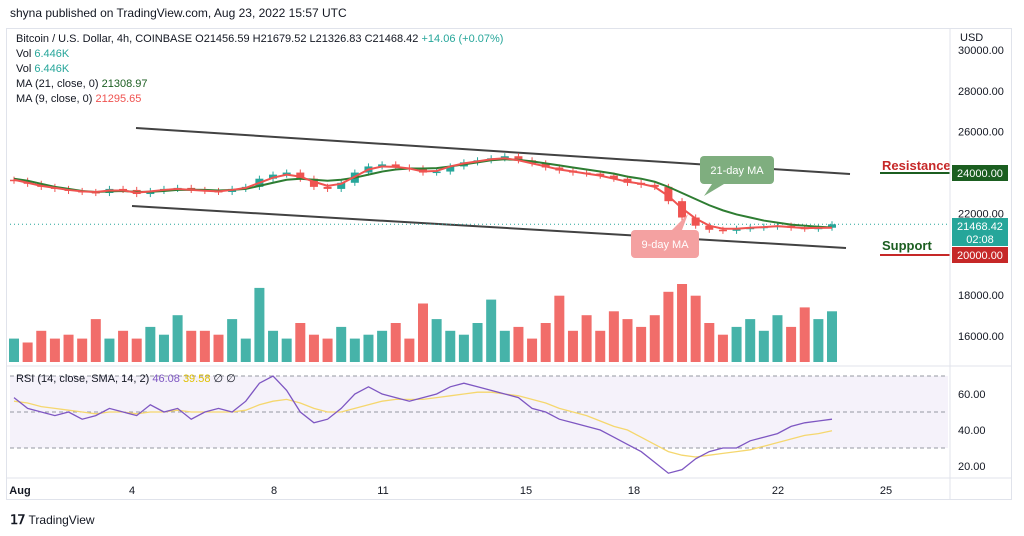  Describe the element at coordinates (391, 39) in the screenshot. I see `legend-close: C21468.42` at that location.